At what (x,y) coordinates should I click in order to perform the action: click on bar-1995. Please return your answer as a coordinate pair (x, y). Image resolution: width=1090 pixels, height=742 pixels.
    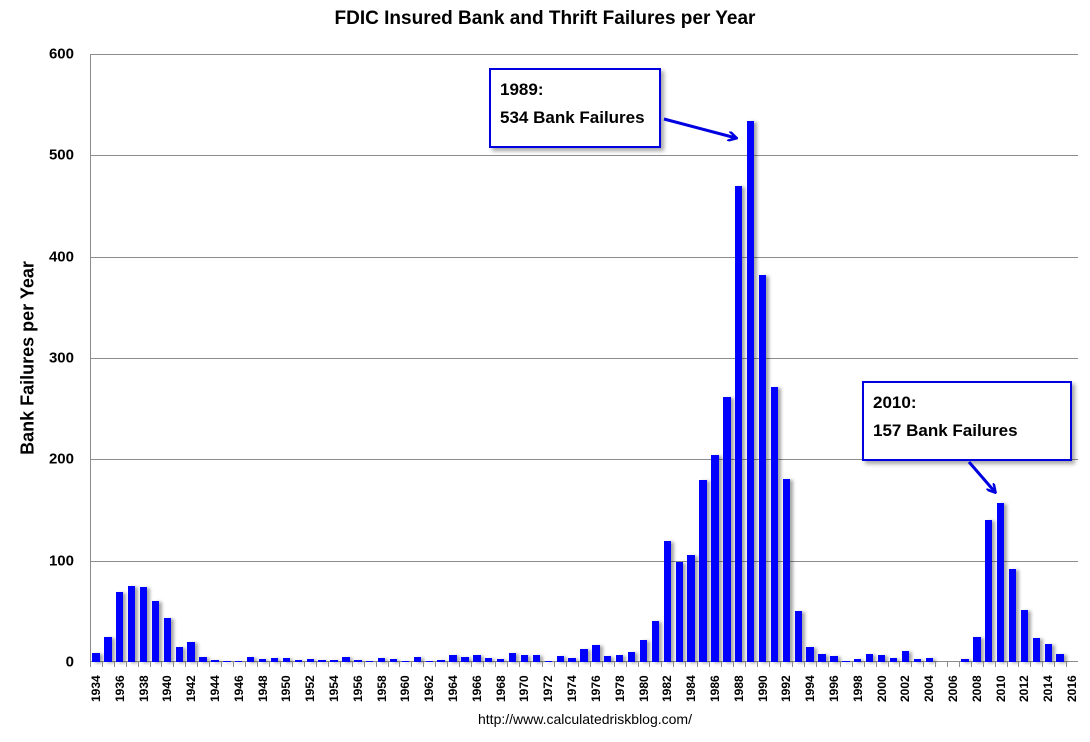
    Looking at the image, I should click on (822, 657).